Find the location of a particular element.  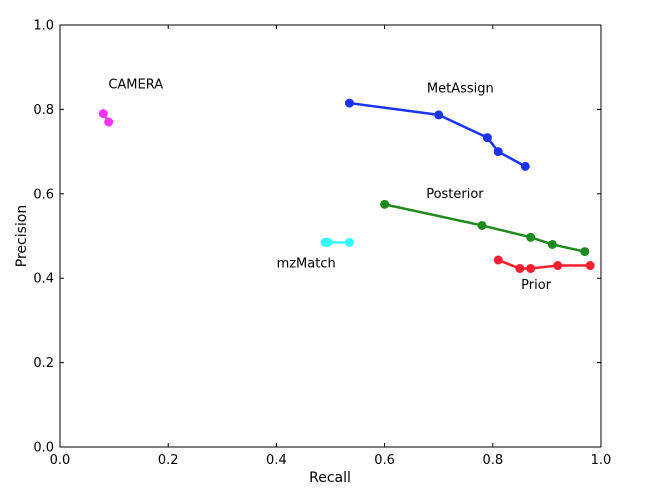

x-tick-label: 0.0 is located at coordinates (60, 460).